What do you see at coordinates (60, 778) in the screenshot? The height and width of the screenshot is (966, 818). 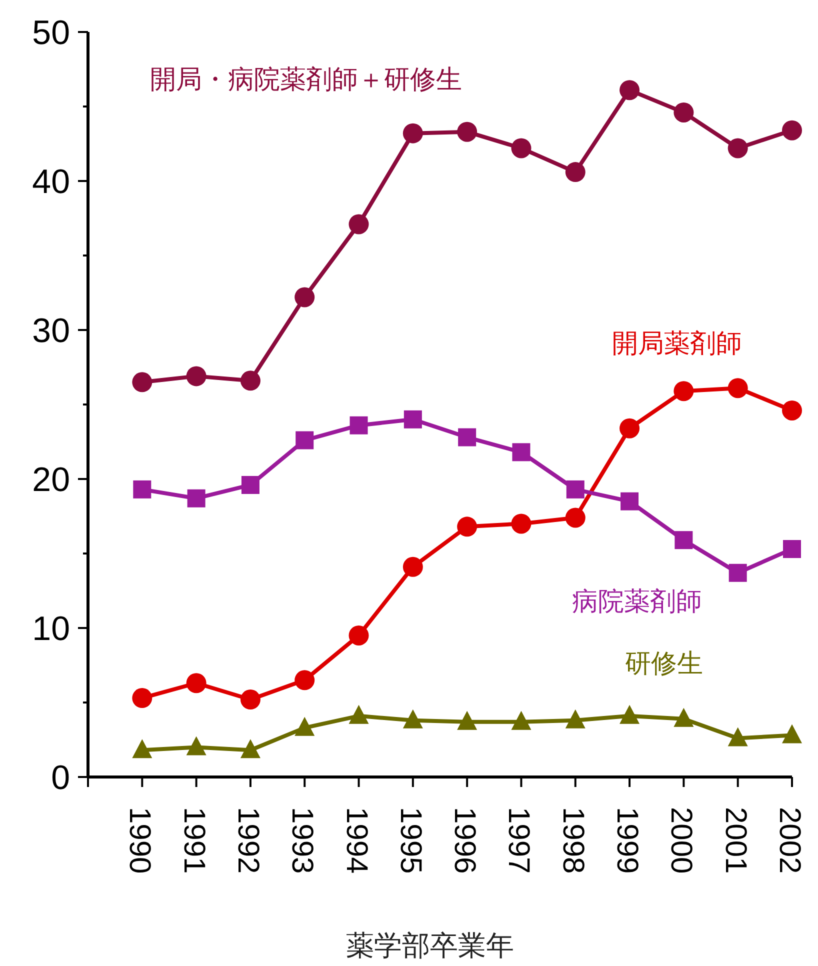 I see `y-tick-label: 0` at bounding box center [60, 778].